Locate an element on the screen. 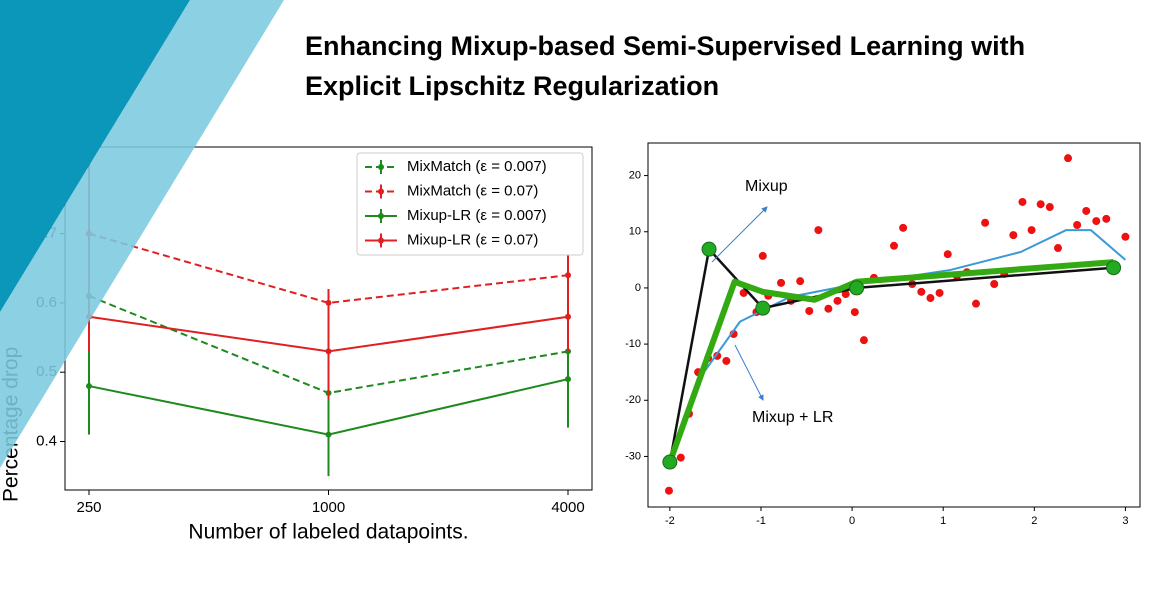  y-tick-label: 0.4 is located at coordinates (46, 440).